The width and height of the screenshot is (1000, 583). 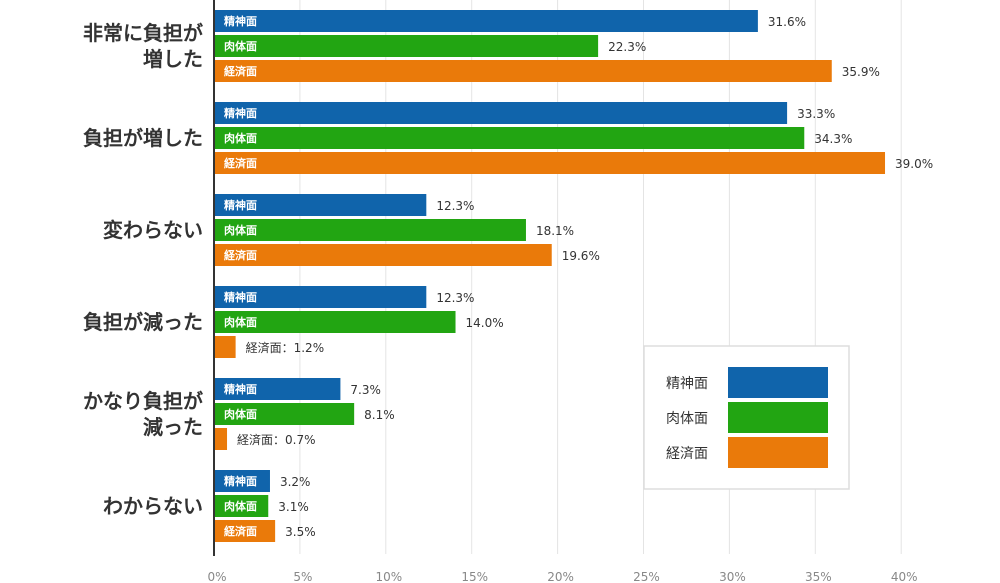 I want to click on bar-value-label: 33.3%, so click(x=816, y=114).